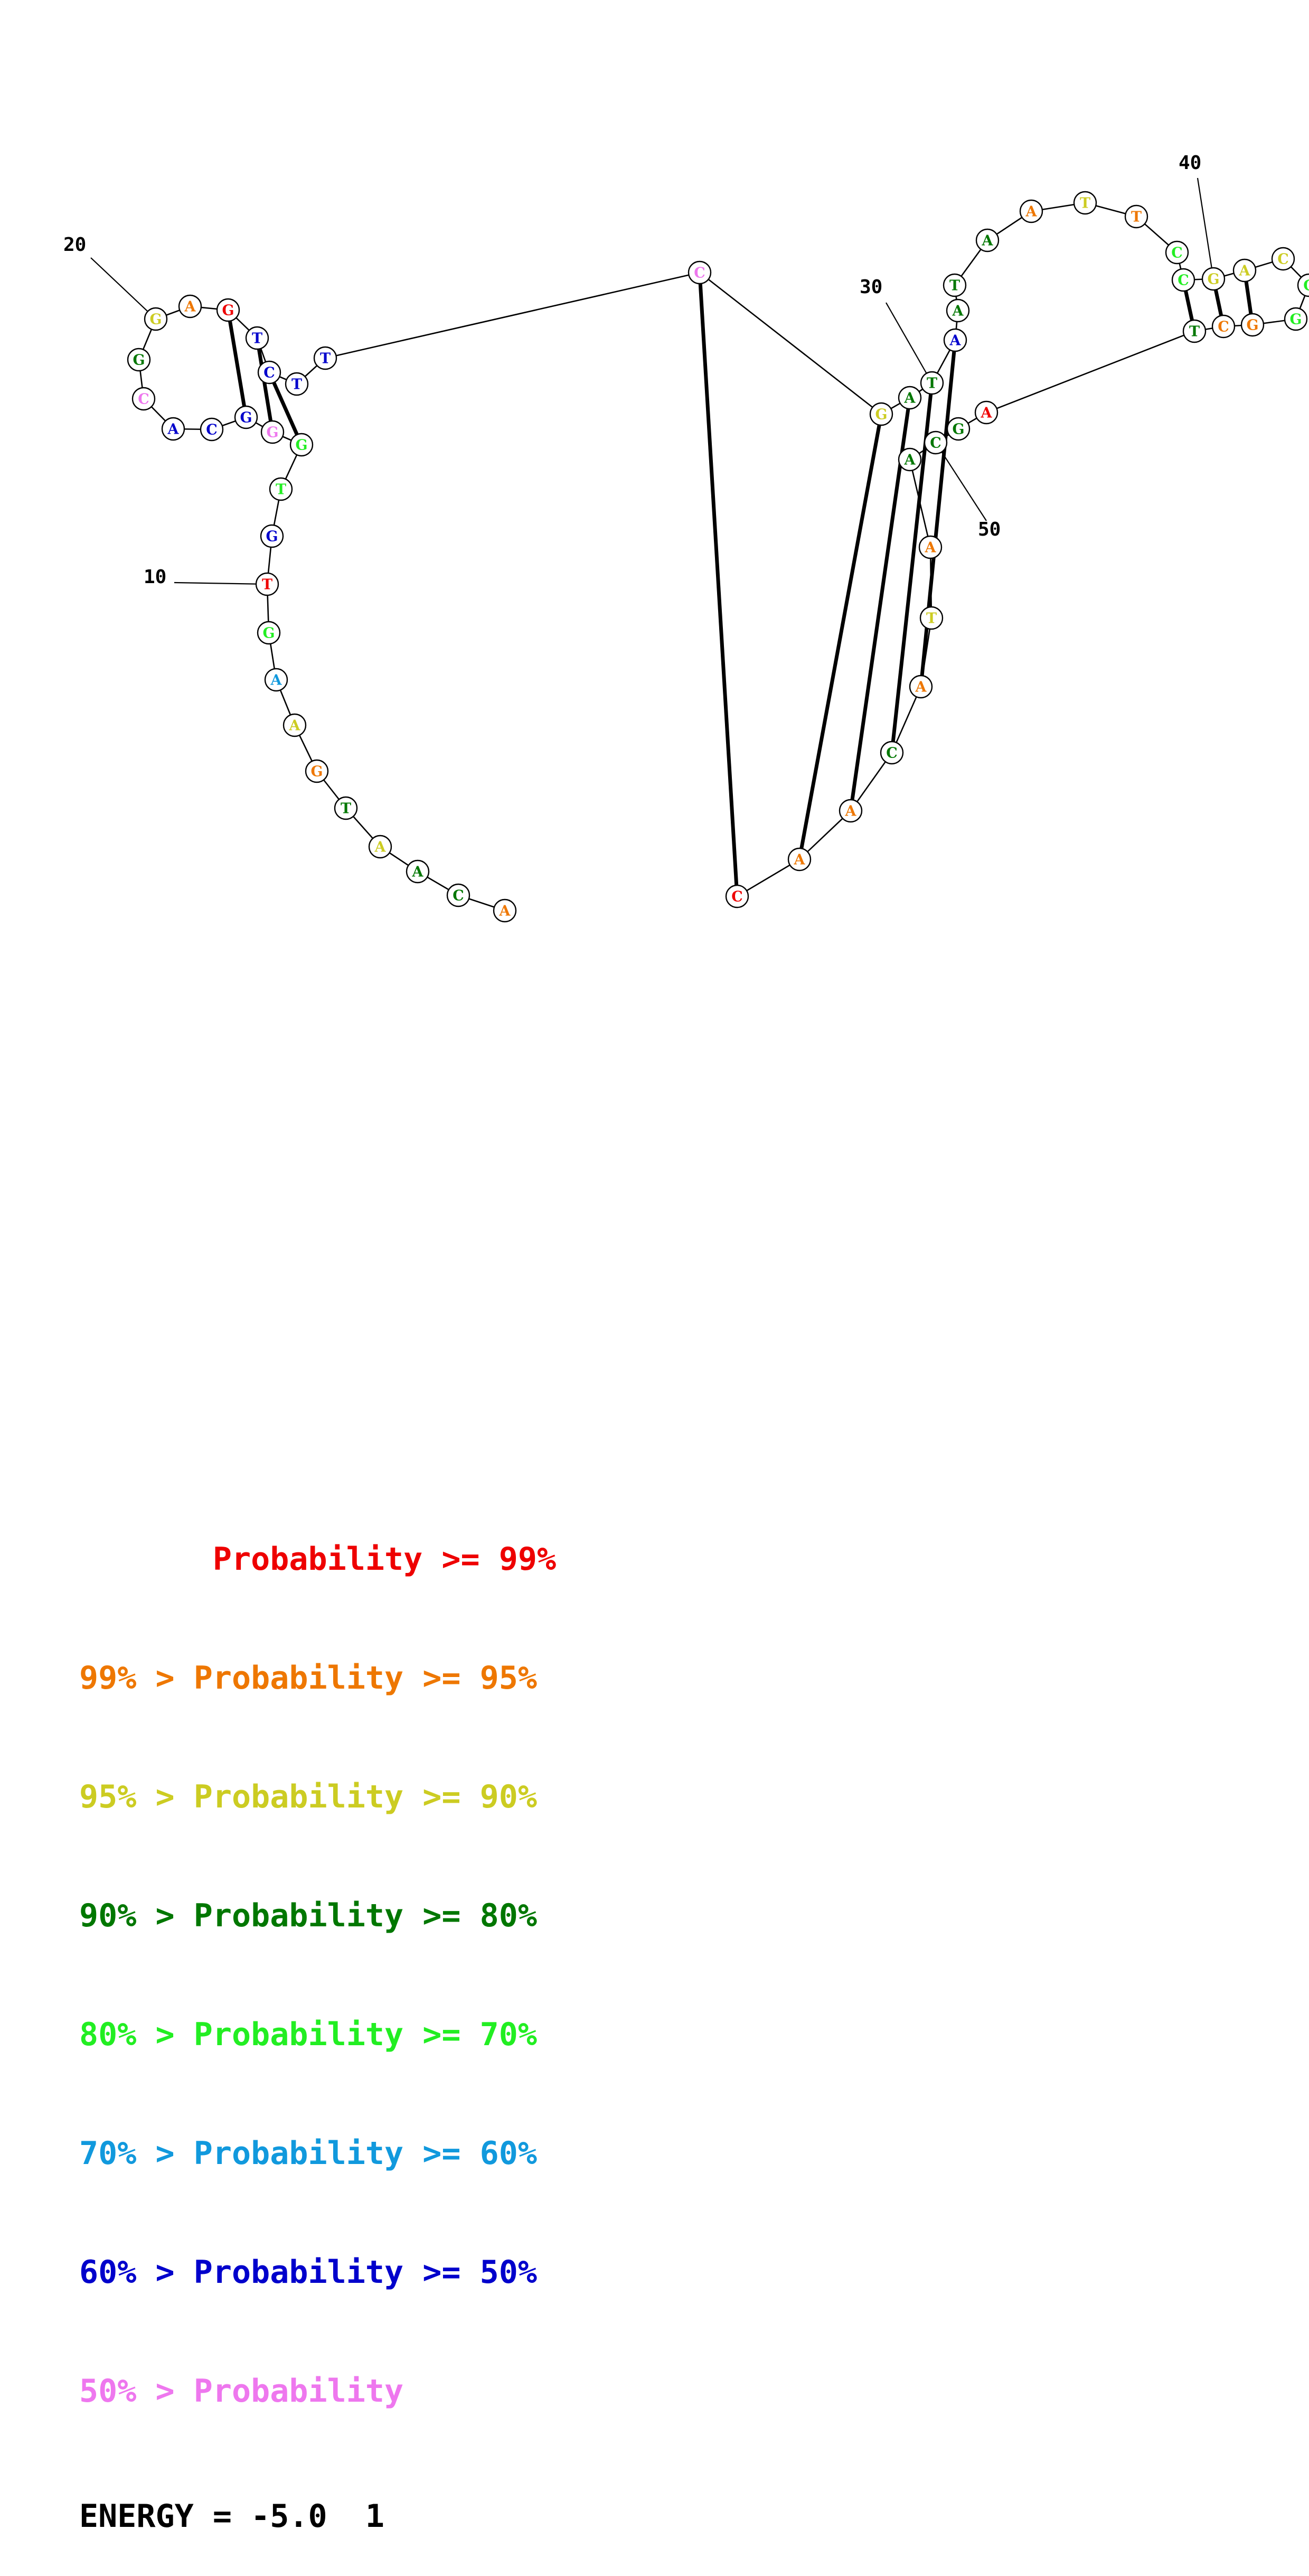  I want to click on legend-row-ge-99: Probability >= 99%, so click(318, 1559).